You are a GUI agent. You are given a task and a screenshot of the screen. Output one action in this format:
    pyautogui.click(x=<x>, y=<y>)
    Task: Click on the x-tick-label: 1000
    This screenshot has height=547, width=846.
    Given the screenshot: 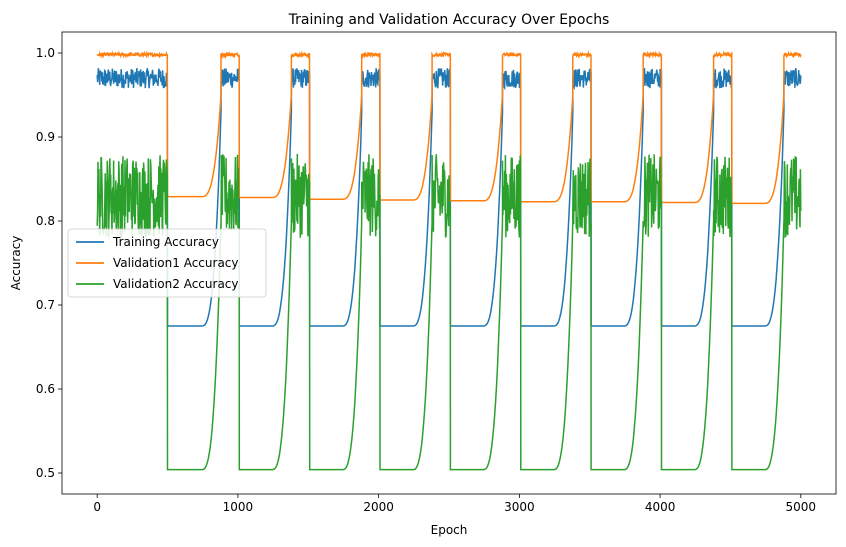 What is the action you would take?
    pyautogui.click(x=238, y=507)
    